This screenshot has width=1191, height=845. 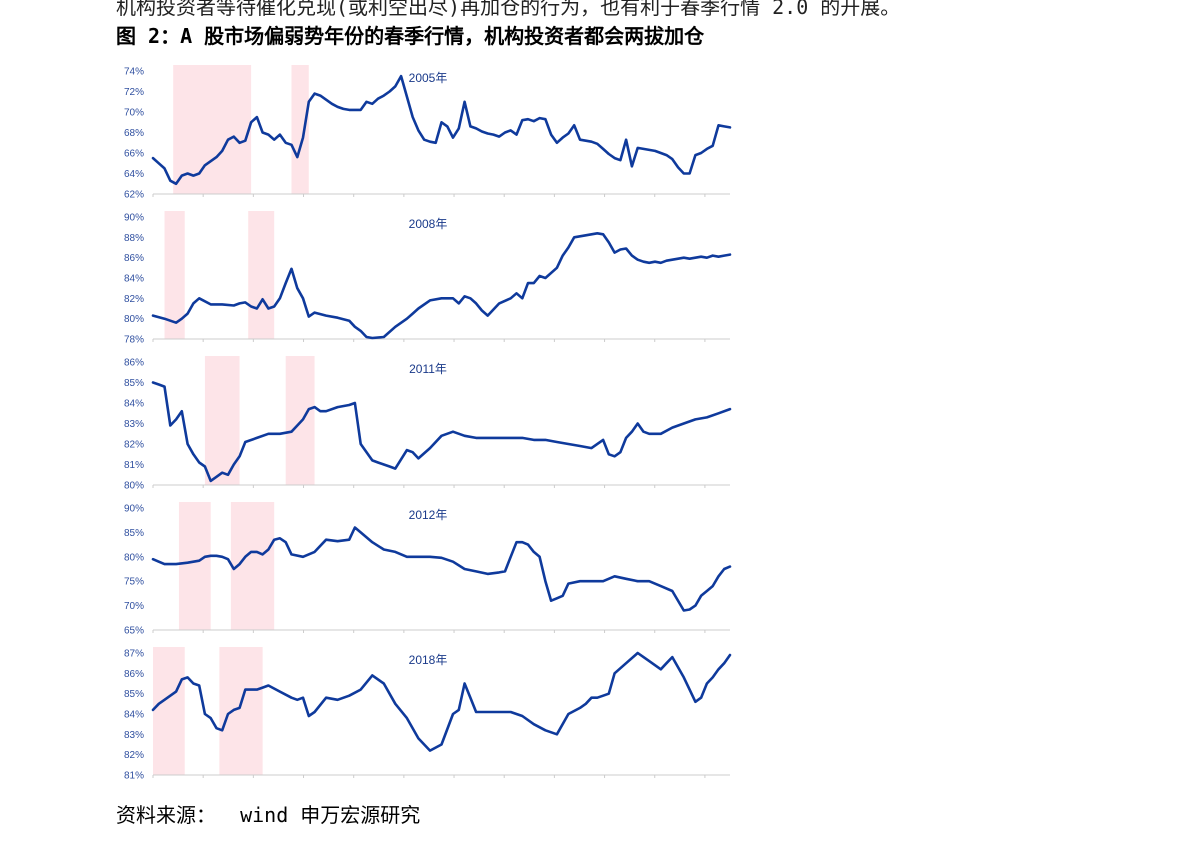 What do you see at coordinates (428, 224) in the screenshot?
I see `panel-title-1: 2008年` at bounding box center [428, 224].